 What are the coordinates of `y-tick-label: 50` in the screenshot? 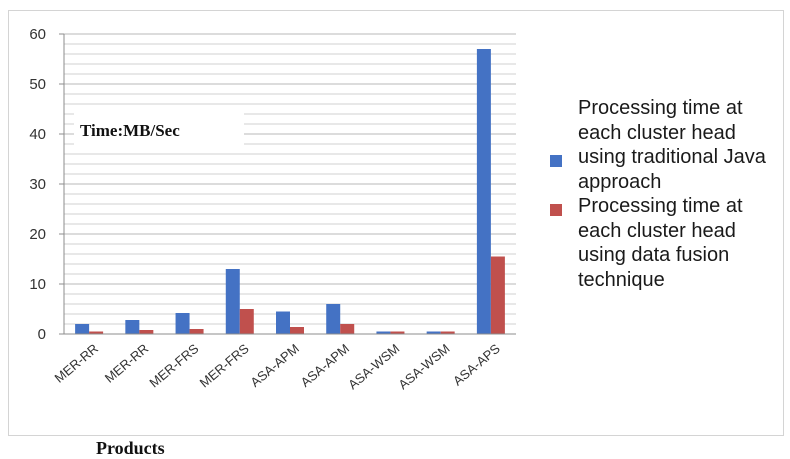 It's located at (37, 84).